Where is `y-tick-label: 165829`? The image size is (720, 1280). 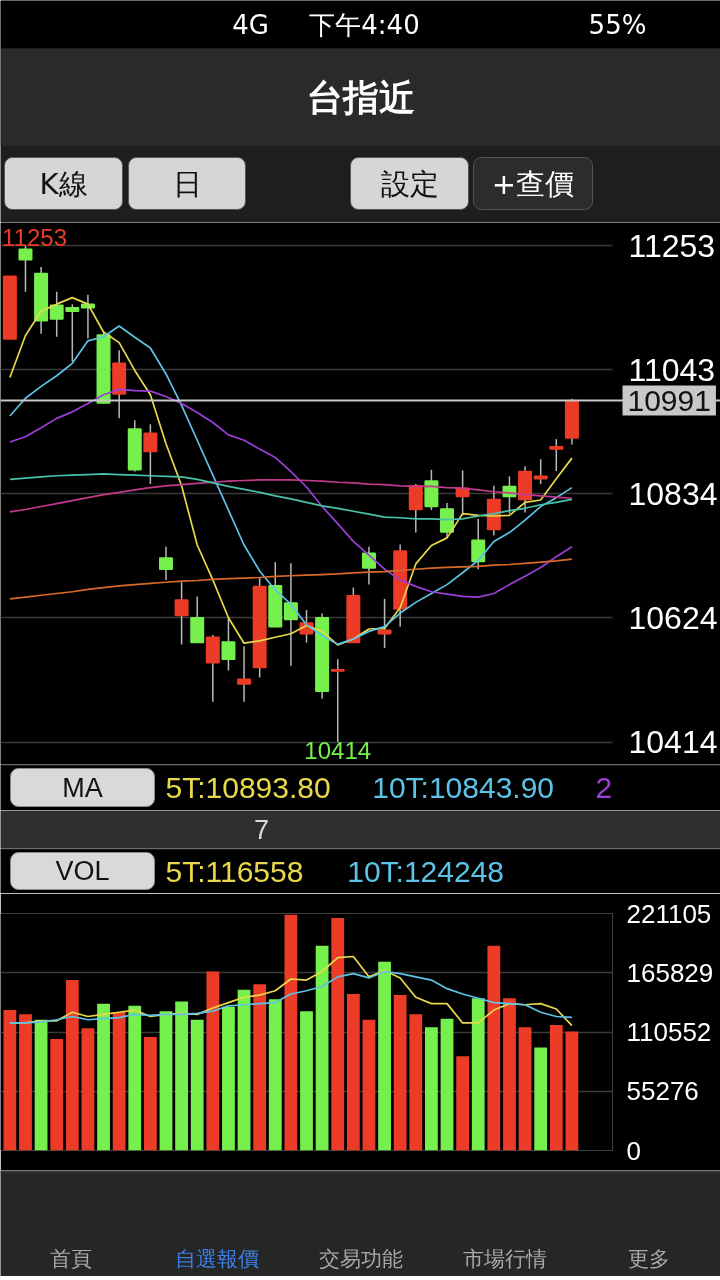 y-tick-label: 165829 is located at coordinates (670, 972).